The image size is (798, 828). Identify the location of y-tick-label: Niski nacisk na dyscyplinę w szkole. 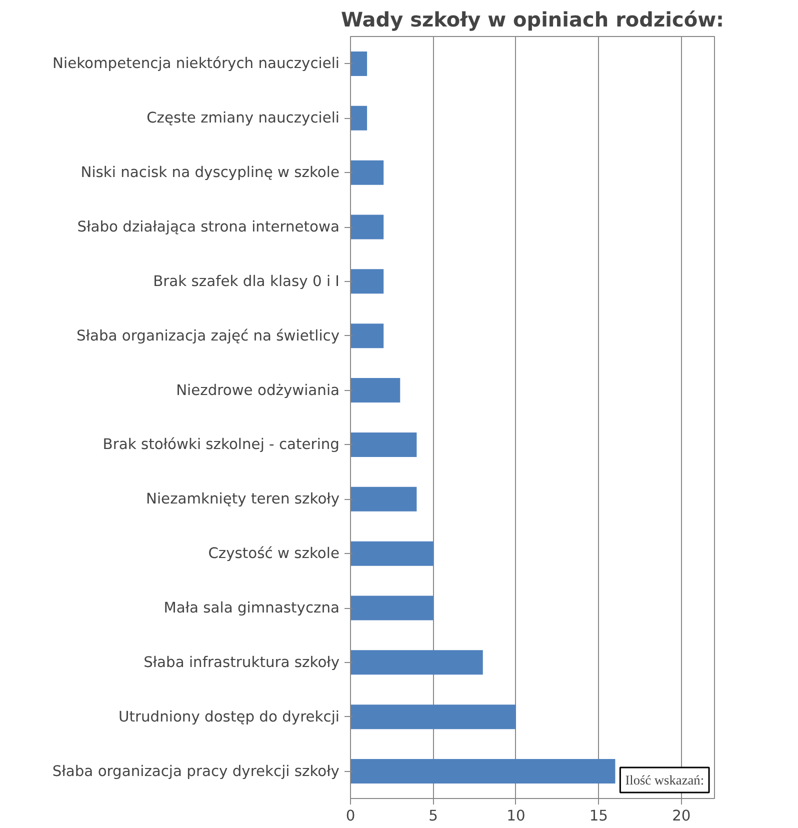
(210, 173).